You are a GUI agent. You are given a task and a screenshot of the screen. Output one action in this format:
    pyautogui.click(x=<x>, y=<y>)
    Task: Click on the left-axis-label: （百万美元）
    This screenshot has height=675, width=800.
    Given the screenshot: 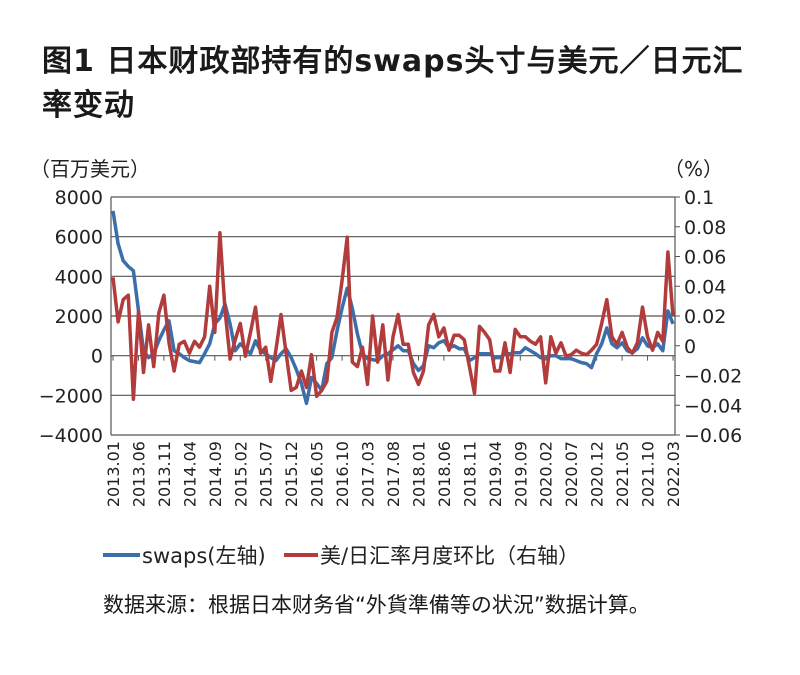 What is the action you would take?
    pyautogui.click(x=90, y=169)
    